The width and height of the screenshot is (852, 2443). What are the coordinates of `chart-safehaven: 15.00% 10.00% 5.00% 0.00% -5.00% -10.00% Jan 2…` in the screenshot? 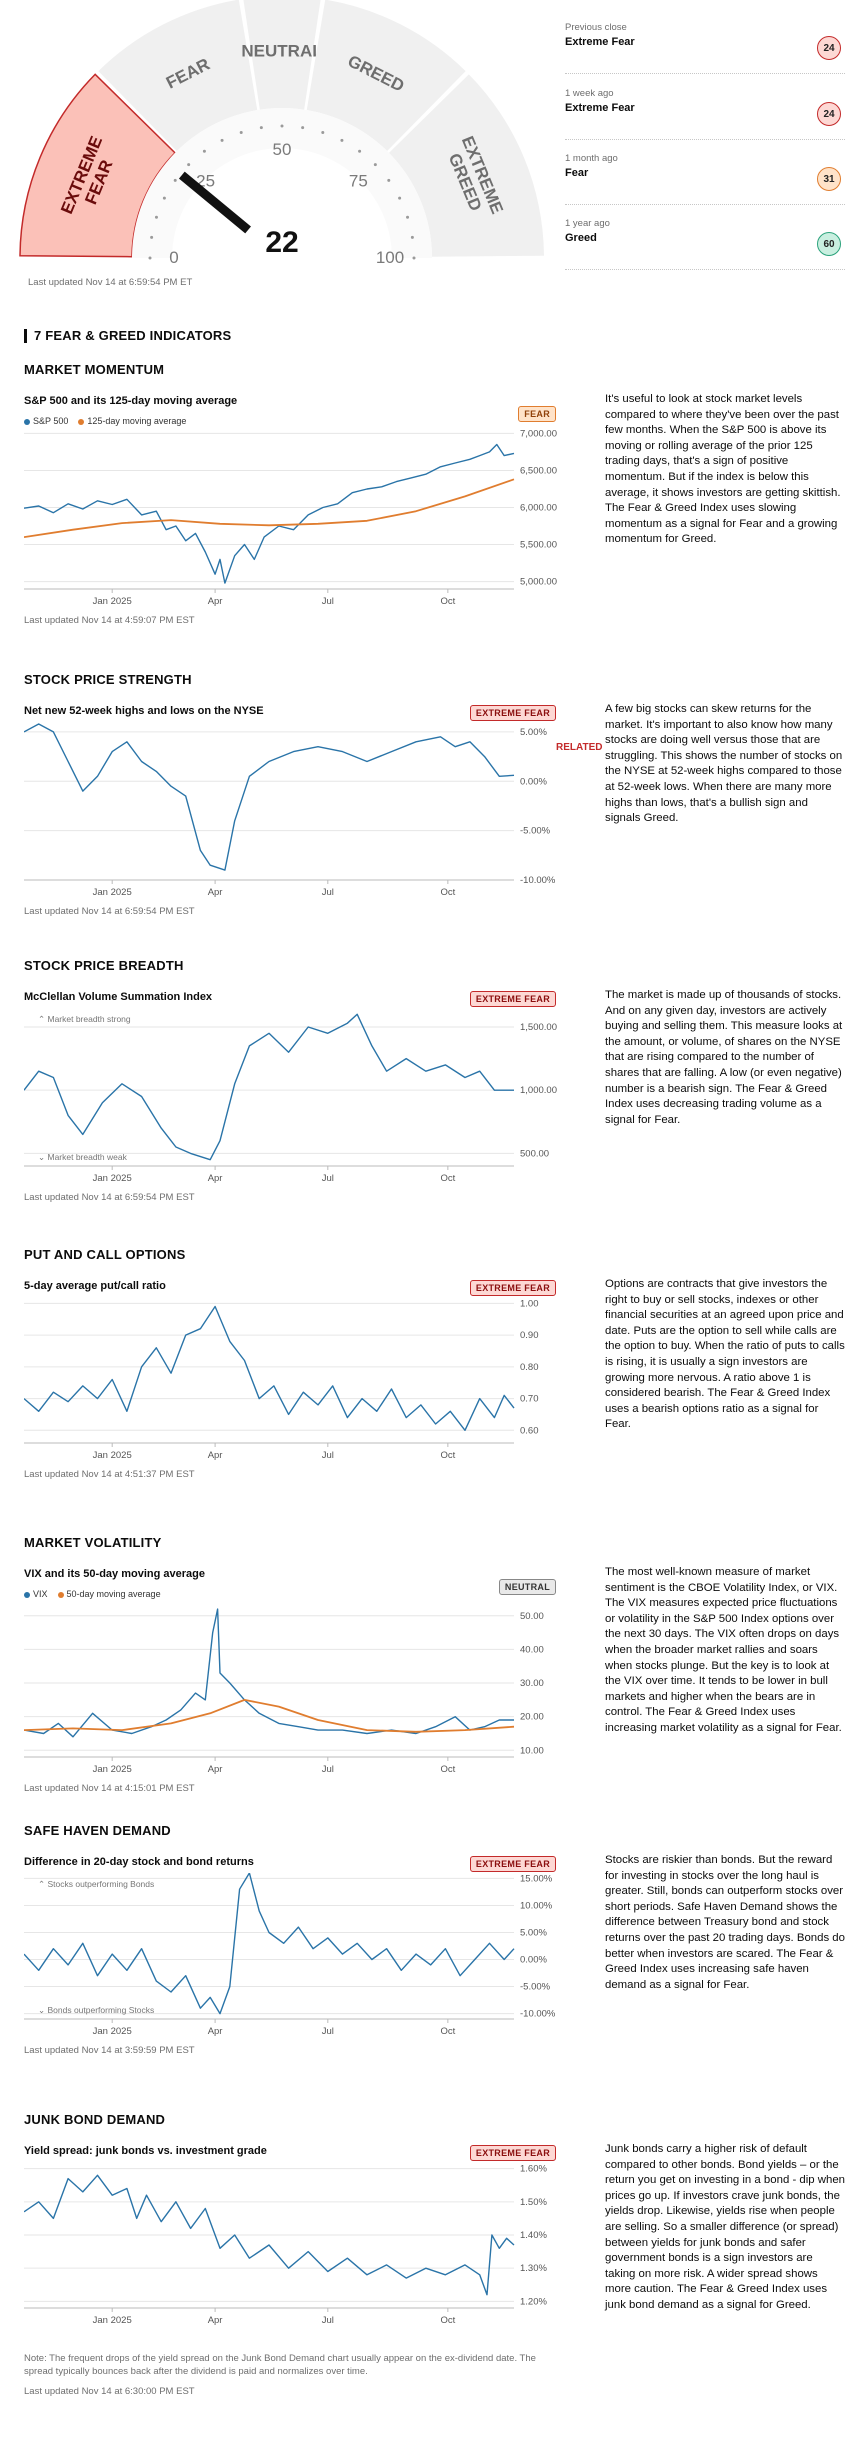 It's located at (294, 1957).